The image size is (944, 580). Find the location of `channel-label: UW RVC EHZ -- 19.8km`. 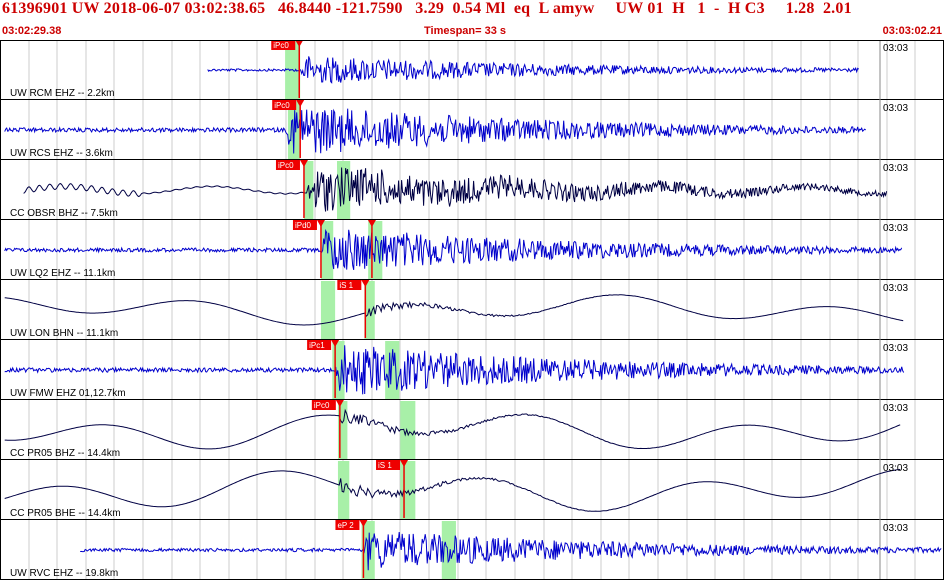

channel-label: UW RVC EHZ -- 19.8km is located at coordinates (64, 573).